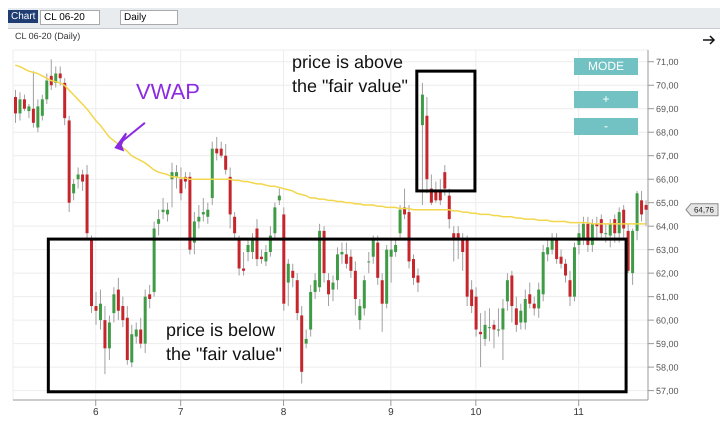 Image resolution: width=720 pixels, height=422 pixels. What do you see at coordinates (667, 367) in the screenshot?
I see `y-tick-label: 58,00` at bounding box center [667, 367].